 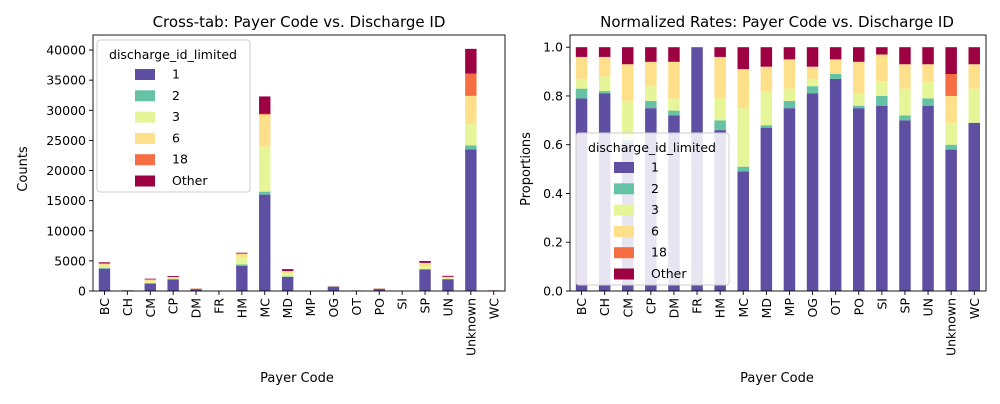 What do you see at coordinates (627, 308) in the screenshot?
I see `x-tick-label: CM` at bounding box center [627, 308].